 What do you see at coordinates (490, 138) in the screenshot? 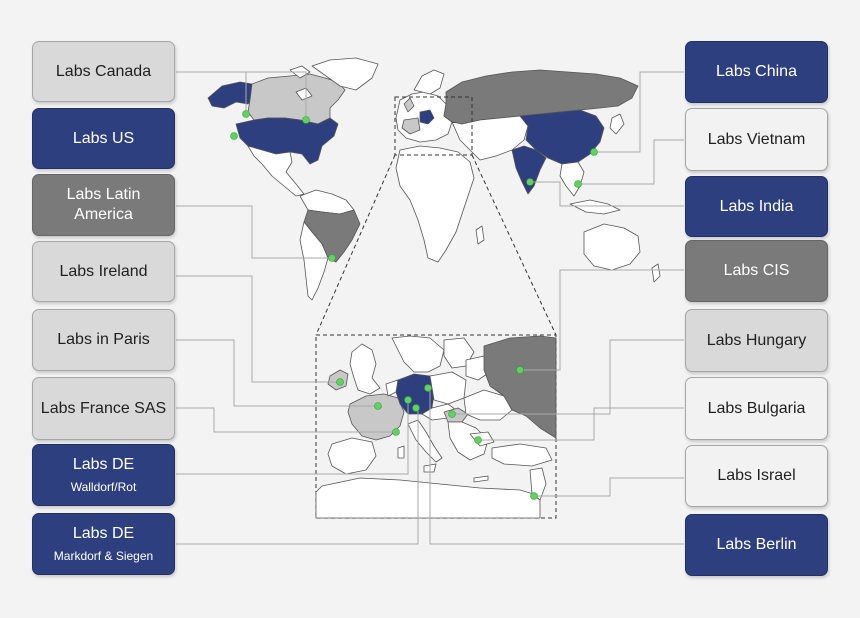
I see `central-asia-region` at bounding box center [490, 138].